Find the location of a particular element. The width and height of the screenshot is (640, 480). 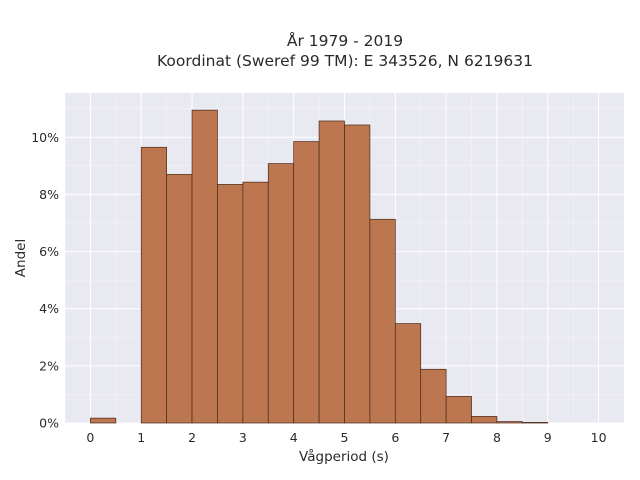

y-tick-label-1: 2% is located at coordinates (49, 365).